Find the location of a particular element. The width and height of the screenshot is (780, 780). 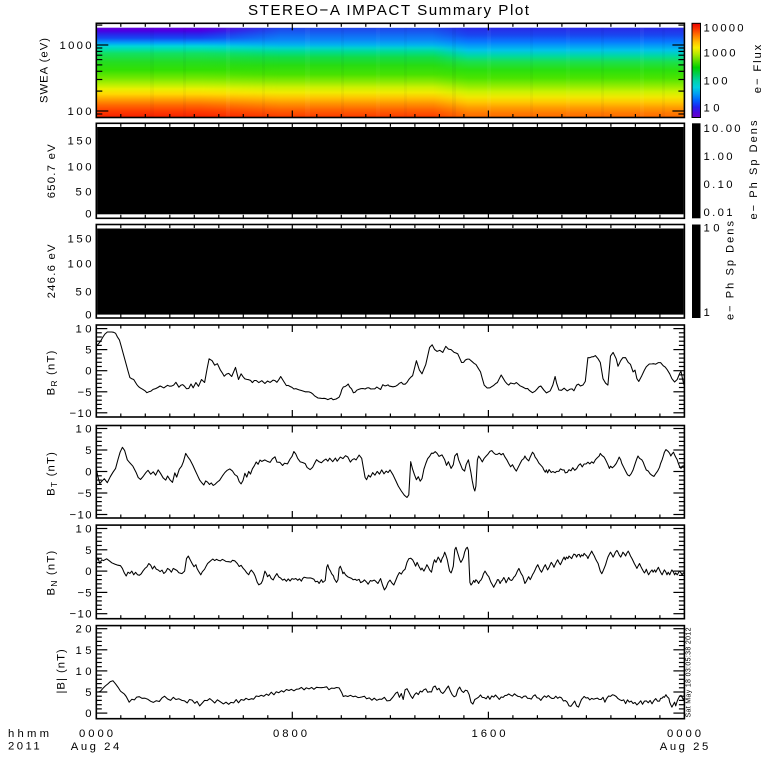

svg-text: BR (nT) is located at coordinates (53, 372).